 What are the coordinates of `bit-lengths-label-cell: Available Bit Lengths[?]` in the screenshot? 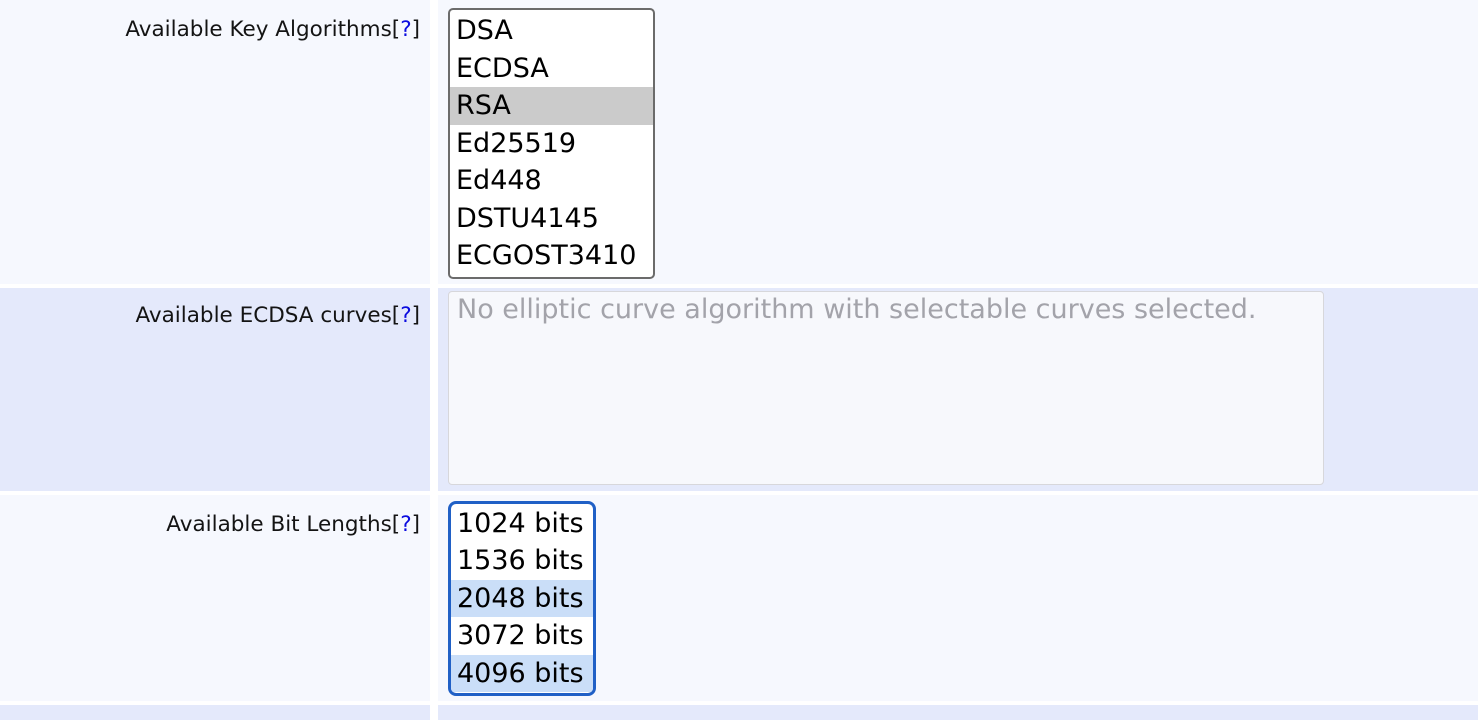 It's located at (215, 598).